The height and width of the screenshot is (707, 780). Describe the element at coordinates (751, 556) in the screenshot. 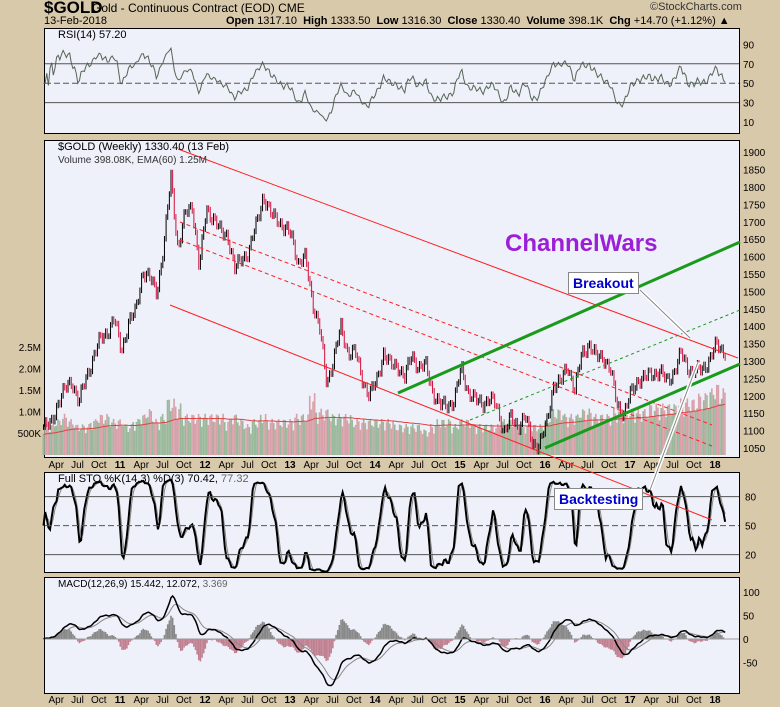

I see `sto-tick-label: 20` at that location.